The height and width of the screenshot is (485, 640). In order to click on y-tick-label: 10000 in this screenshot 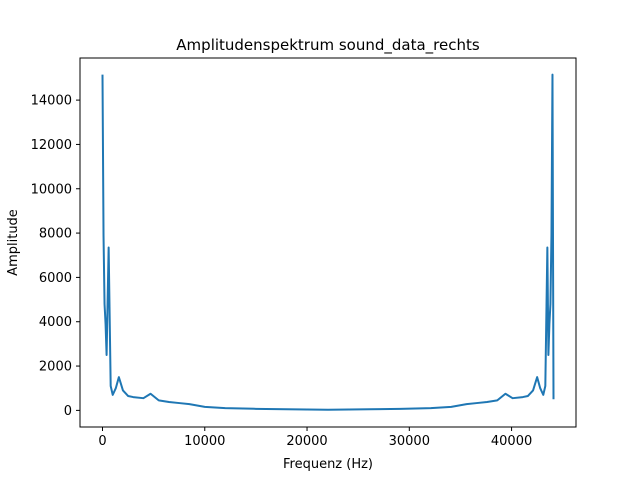, I will do `click(51, 189)`.